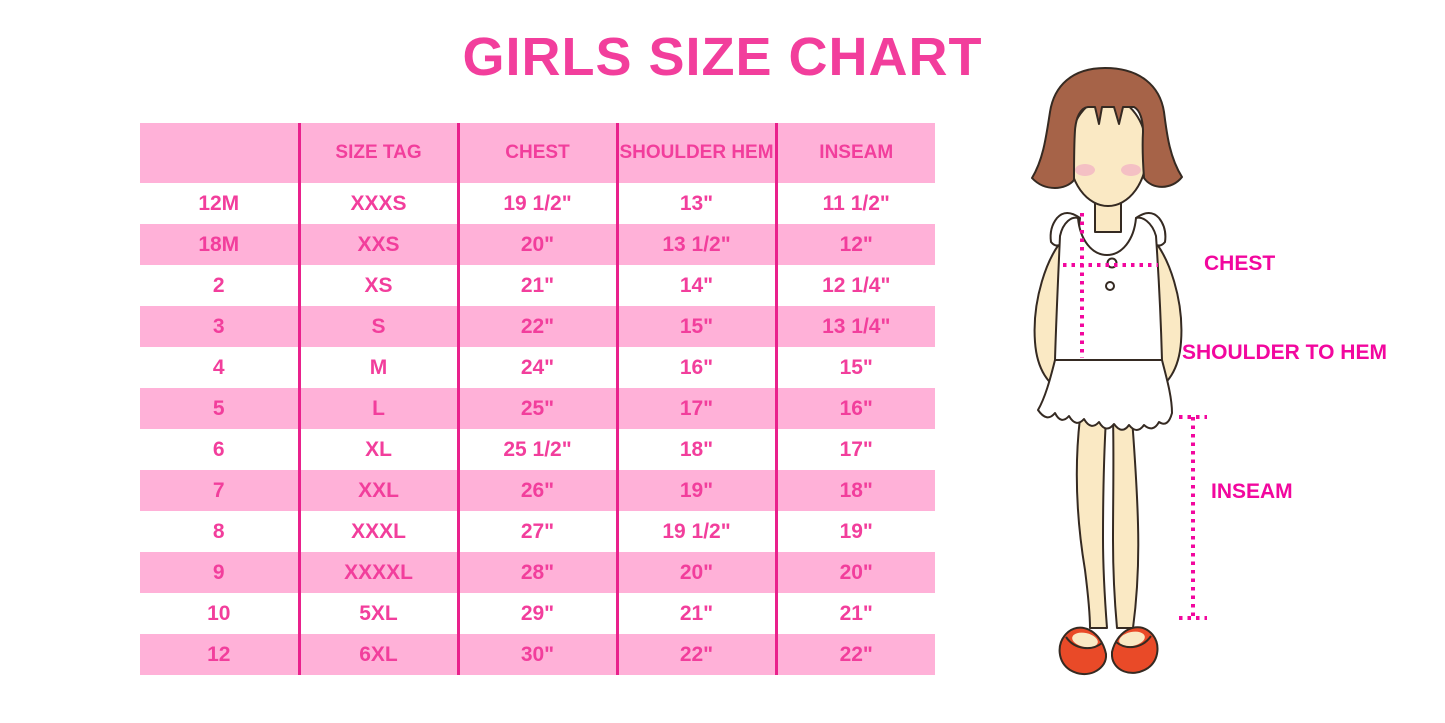  I want to click on table-cell: 27", so click(536, 531).